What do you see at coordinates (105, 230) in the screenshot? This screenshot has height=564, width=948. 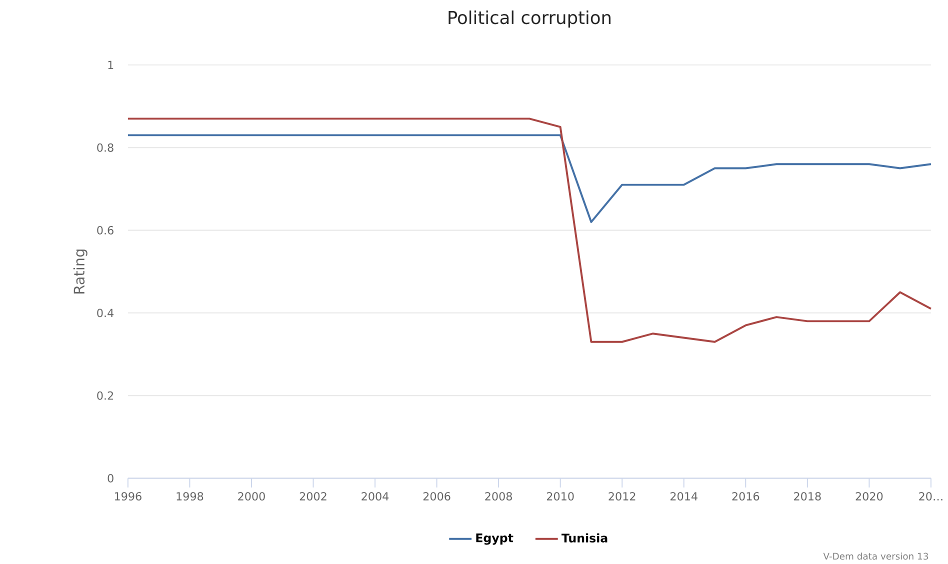 I see `y-tick-label: 0.6` at bounding box center [105, 230].